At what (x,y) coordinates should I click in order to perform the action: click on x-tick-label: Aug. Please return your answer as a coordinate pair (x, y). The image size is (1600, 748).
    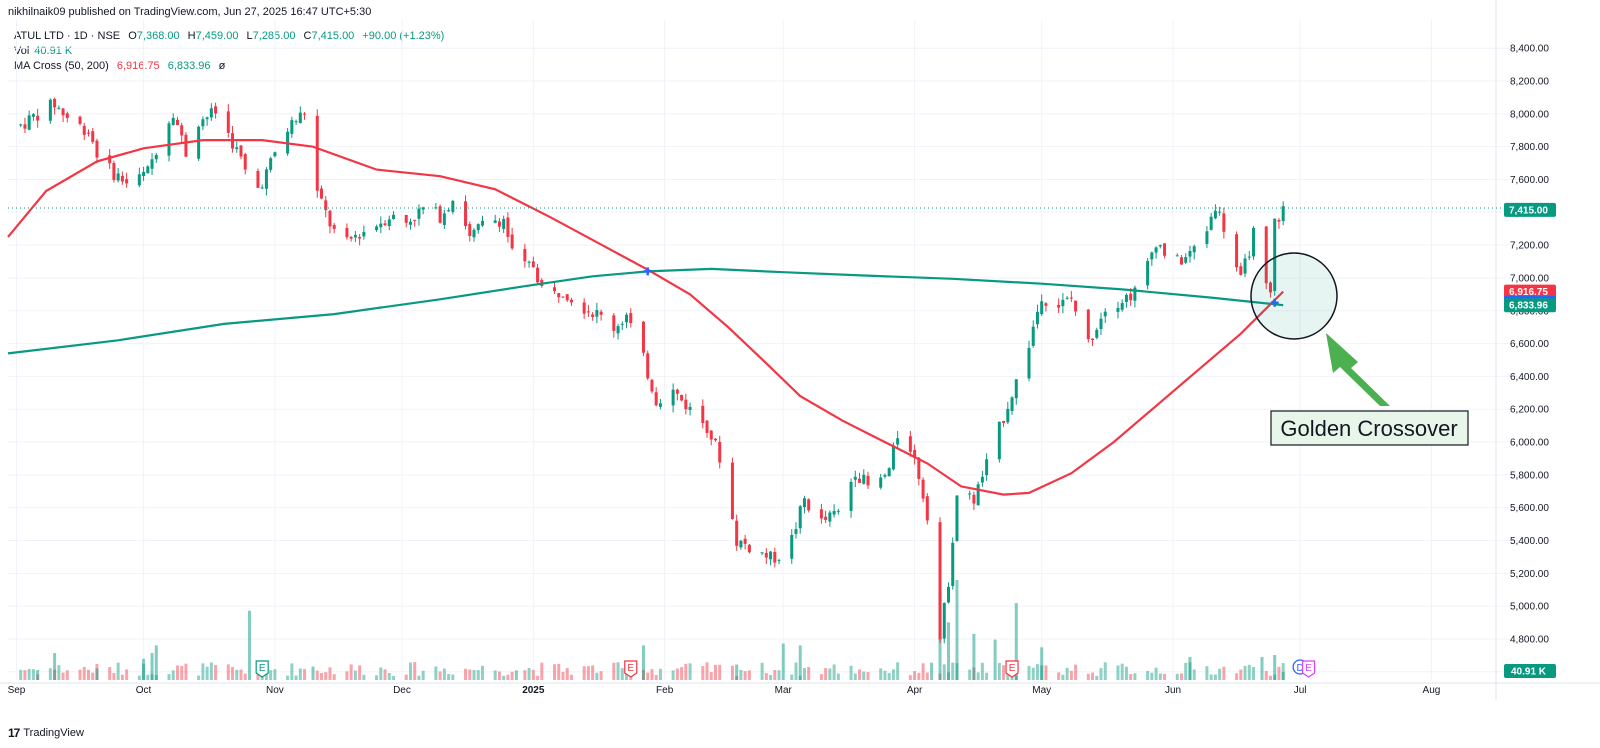
    Looking at the image, I should click on (1432, 690).